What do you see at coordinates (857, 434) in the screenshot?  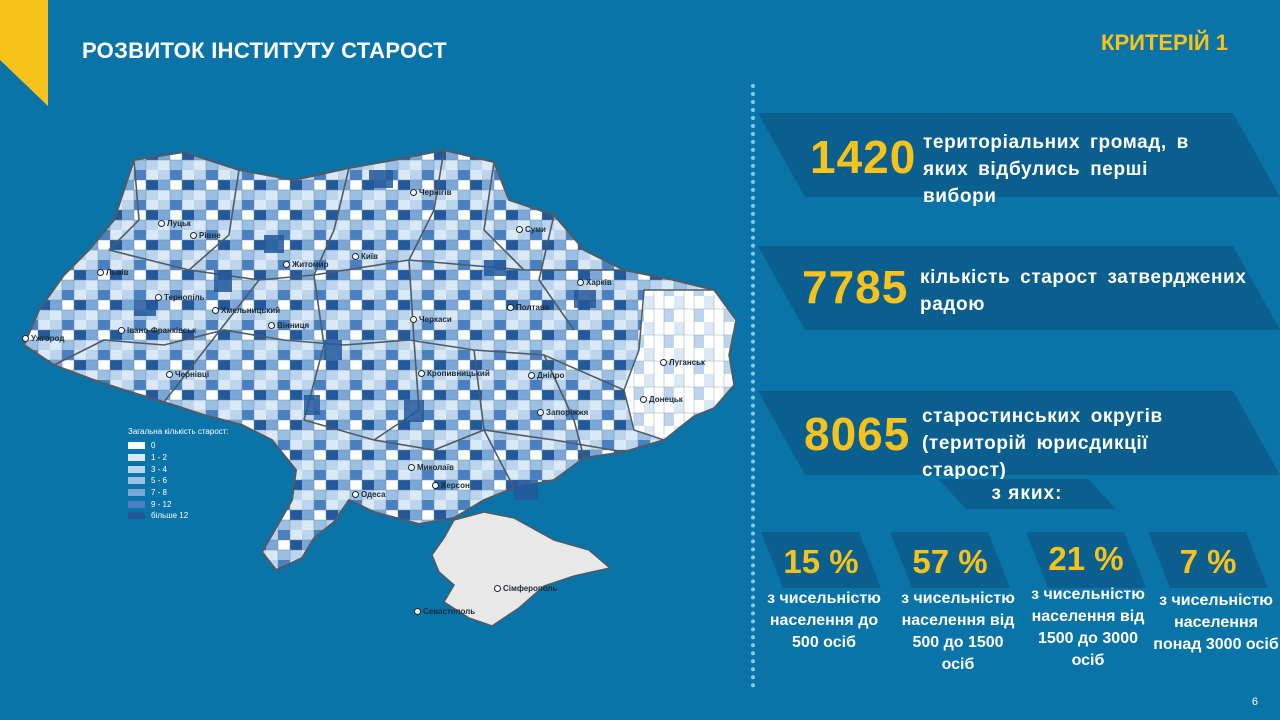 I see `stat-number: 8065` at bounding box center [857, 434].